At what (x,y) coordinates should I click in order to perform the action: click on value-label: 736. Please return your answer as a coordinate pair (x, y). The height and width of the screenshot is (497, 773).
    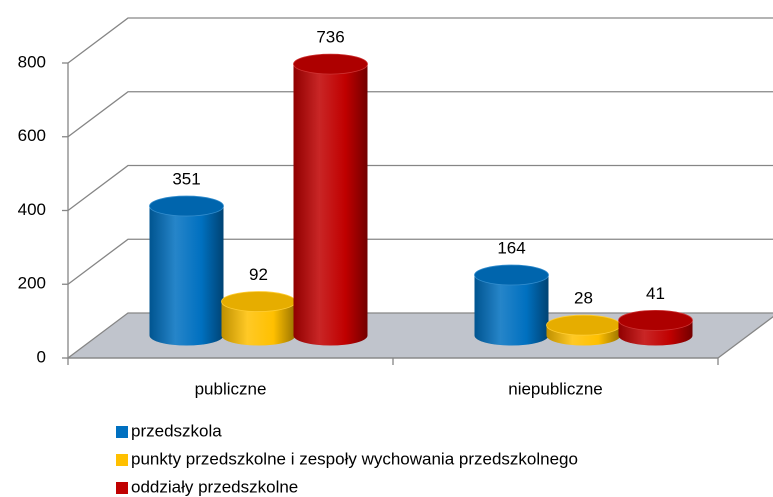
    Looking at the image, I should click on (330, 37).